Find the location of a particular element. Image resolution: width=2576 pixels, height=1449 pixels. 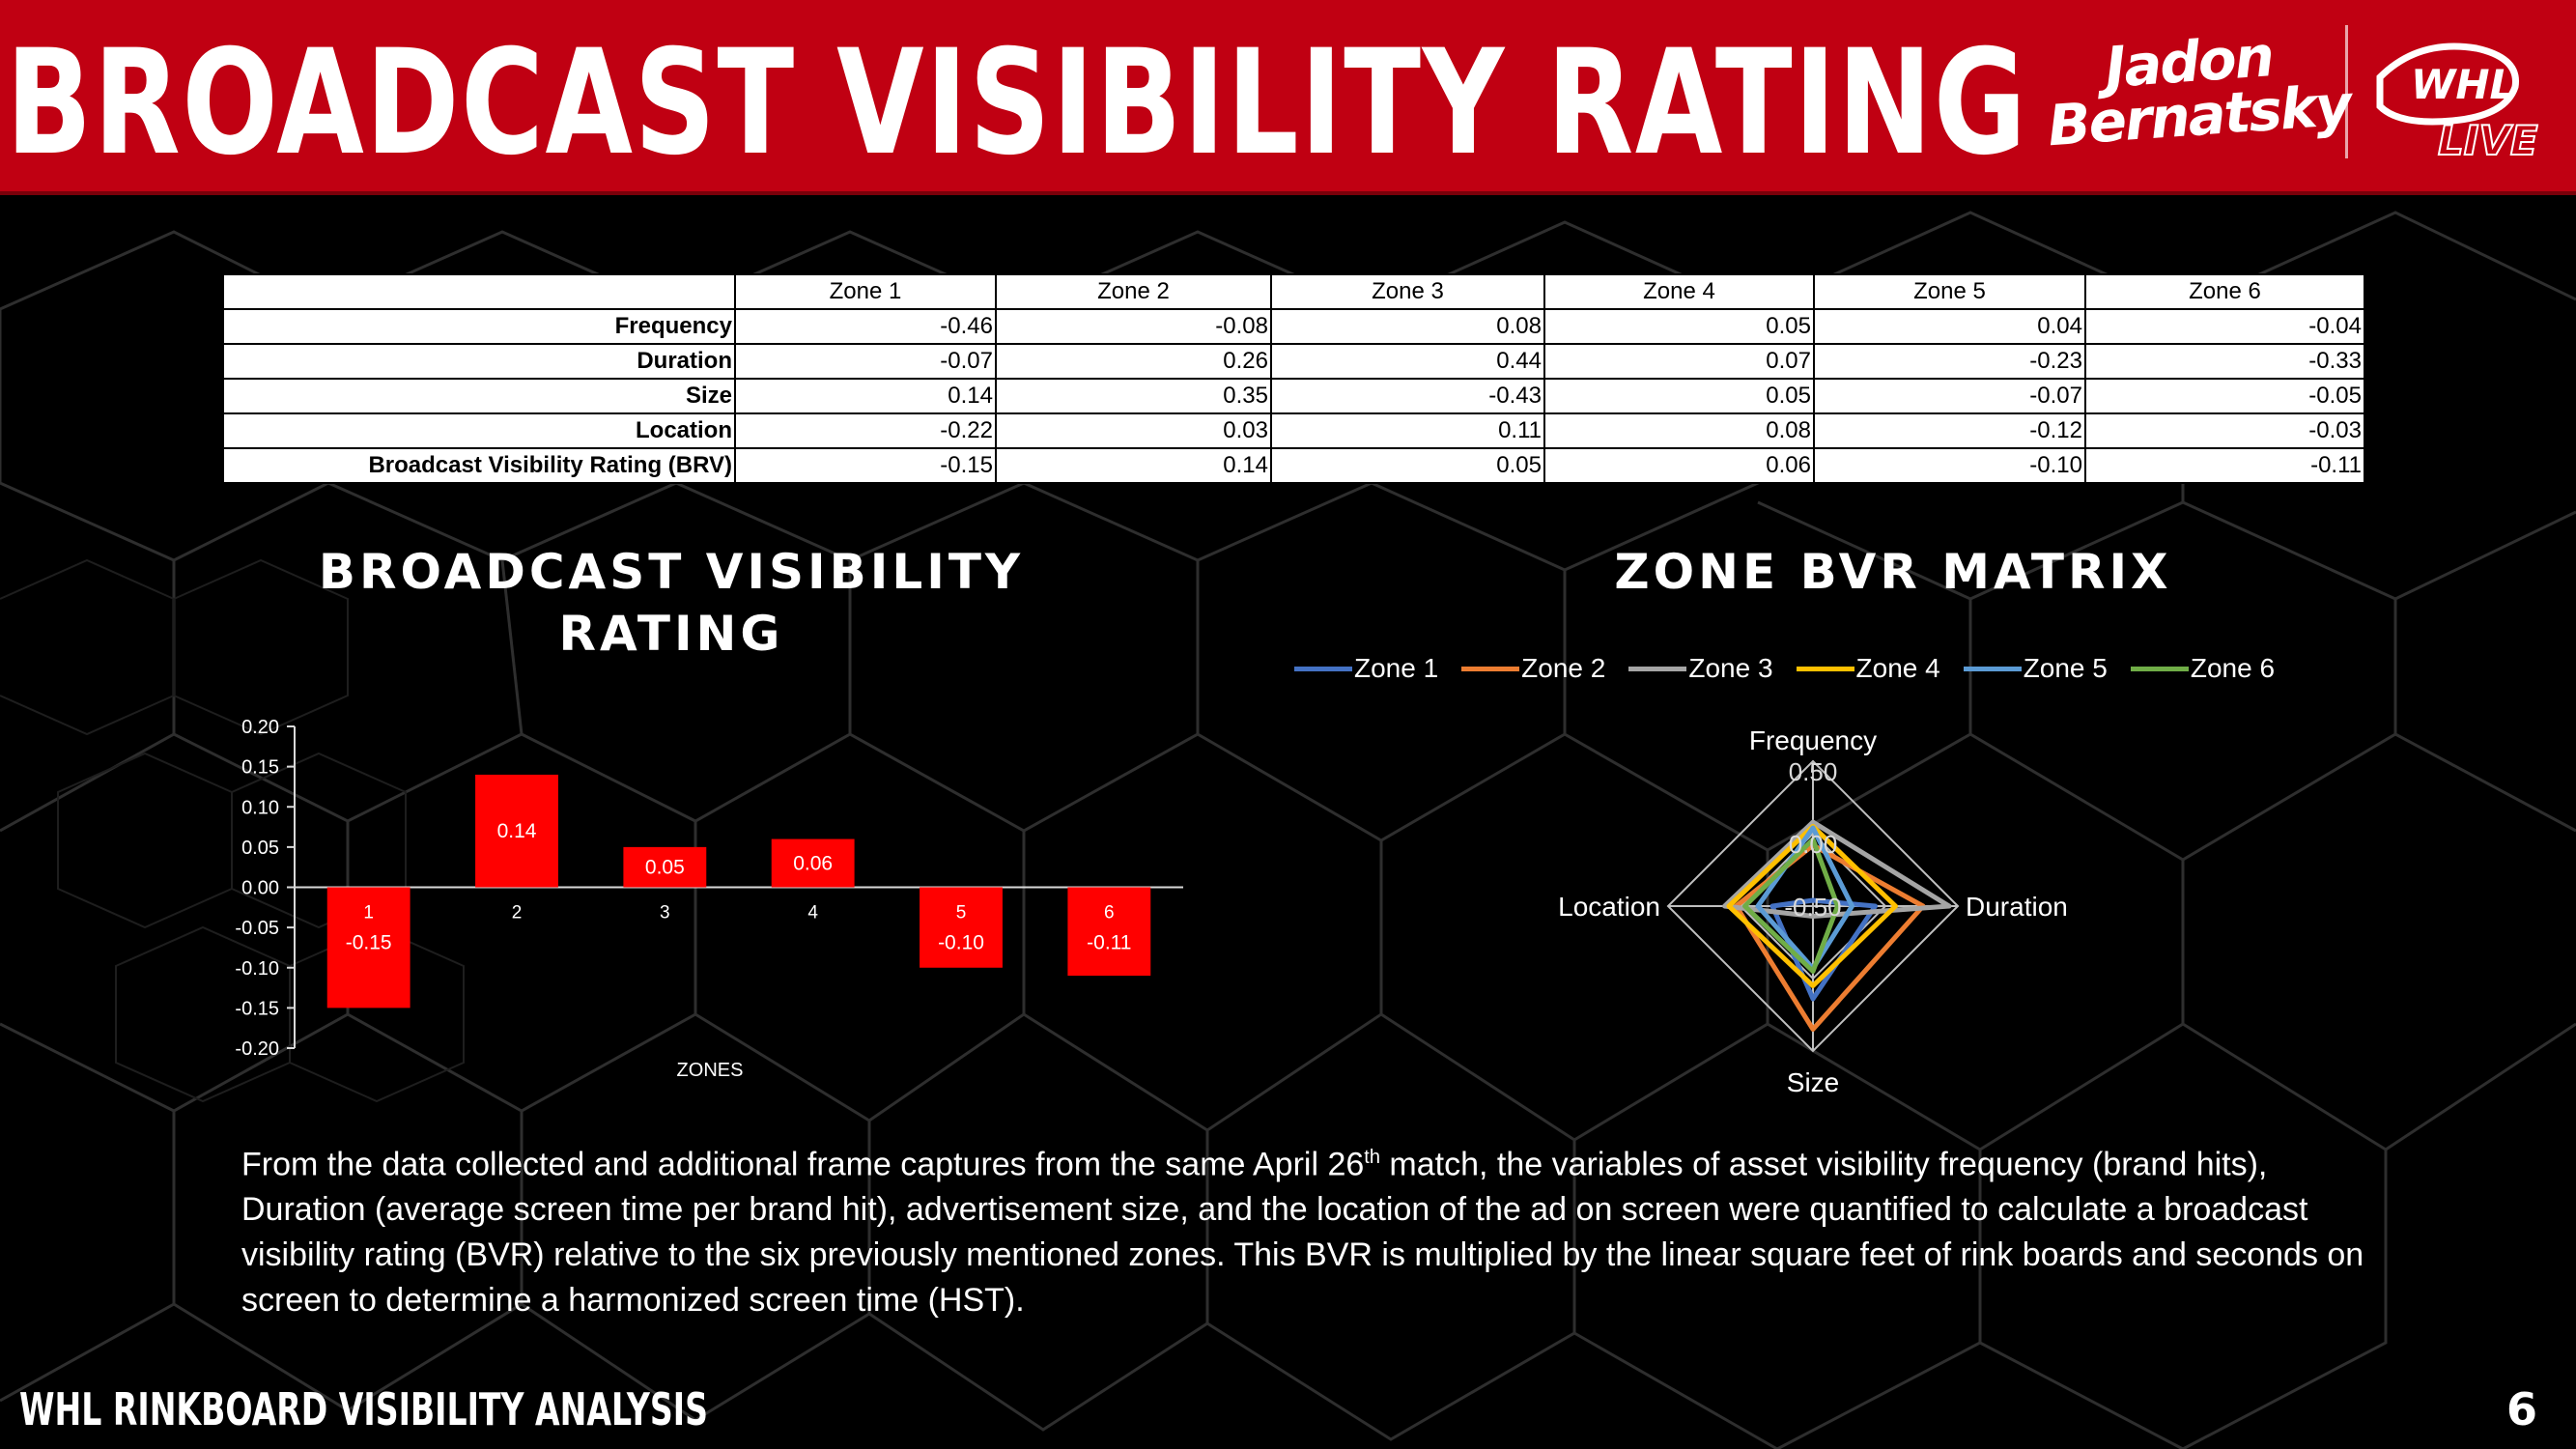

radar-axis-label: Size is located at coordinates (1813, 1082).